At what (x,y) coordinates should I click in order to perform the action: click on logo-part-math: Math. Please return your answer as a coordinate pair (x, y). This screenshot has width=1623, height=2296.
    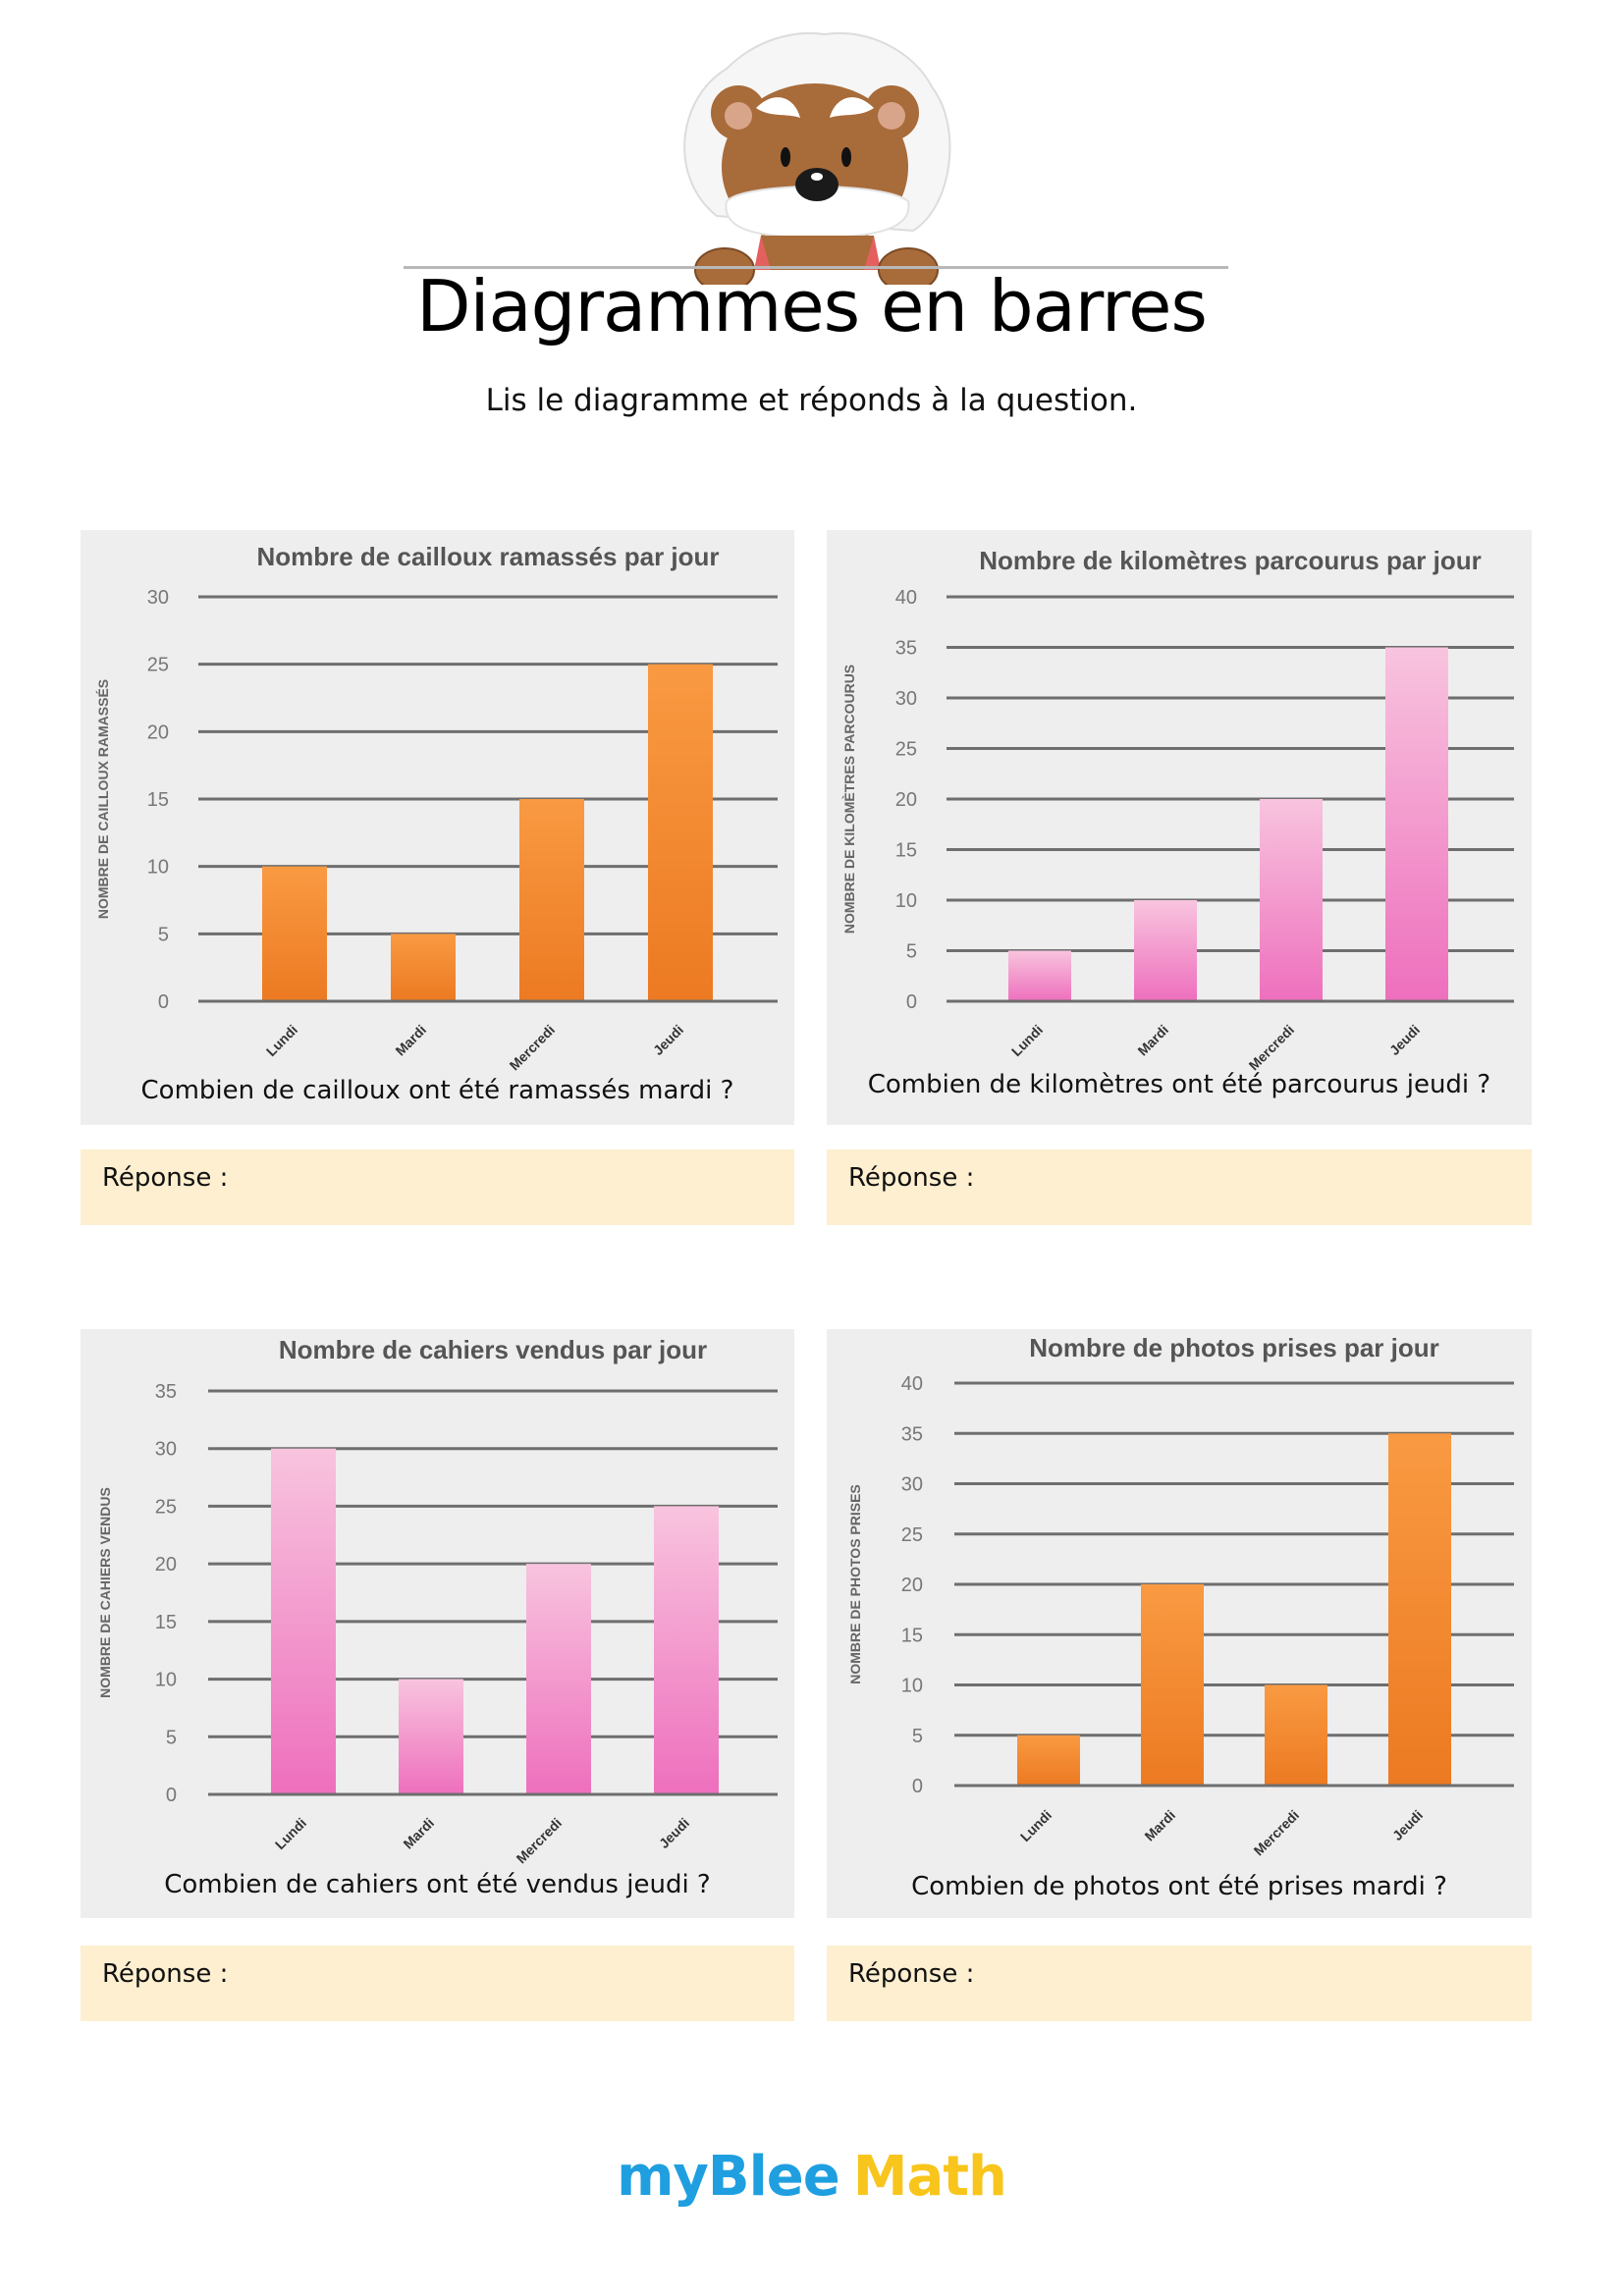
    Looking at the image, I should click on (929, 2177).